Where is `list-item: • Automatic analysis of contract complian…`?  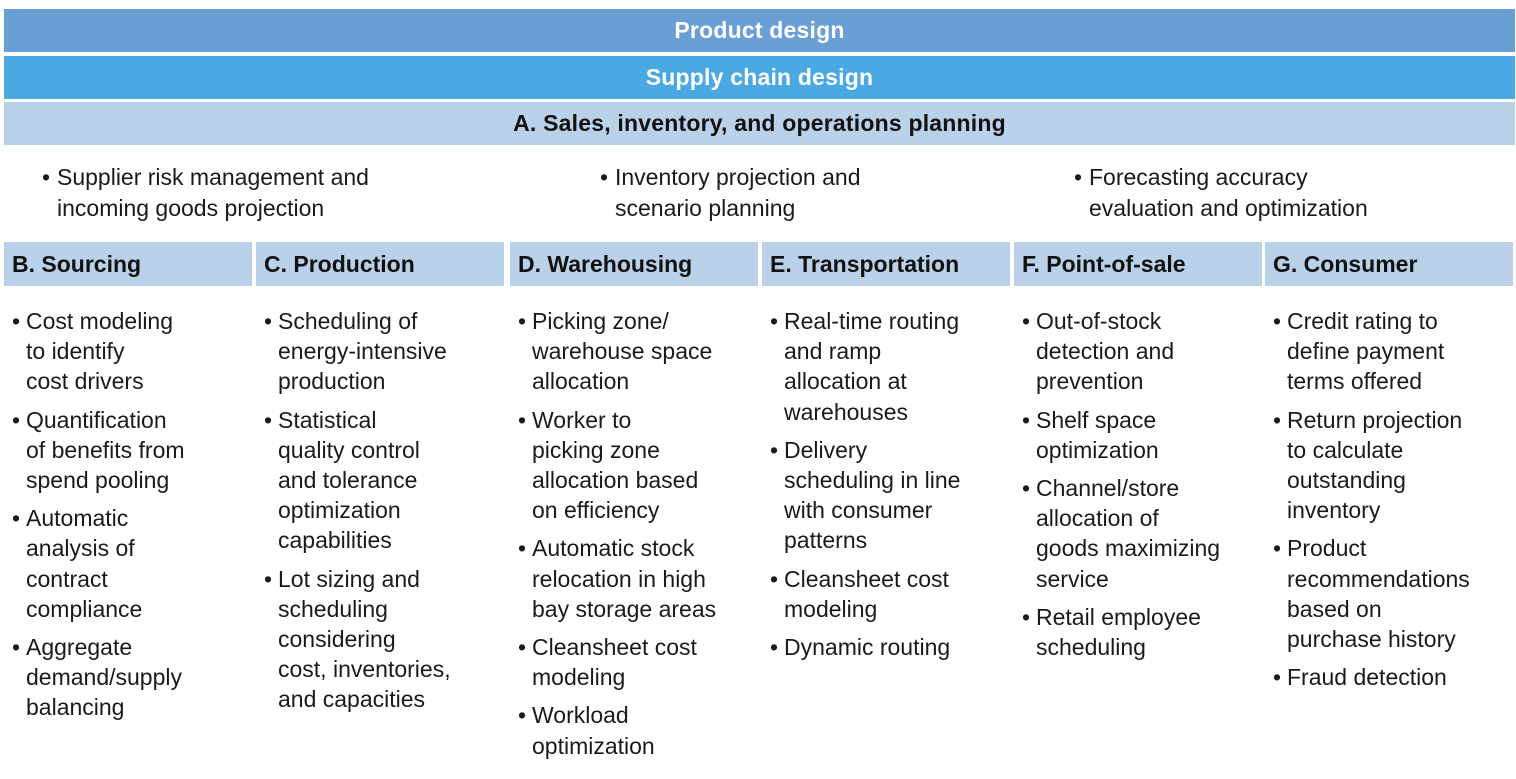 list-item: • Automatic analysis of contract complian… is located at coordinates (128, 563).